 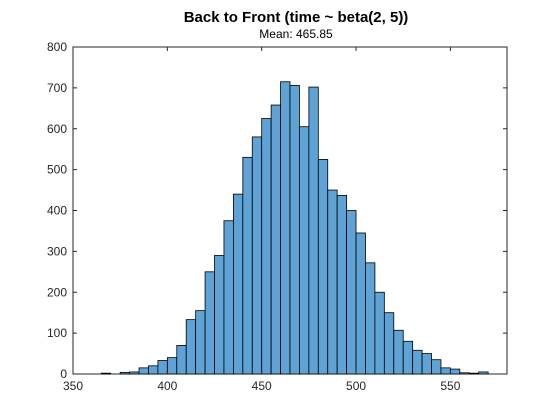 What do you see at coordinates (57, 292) in the screenshot?
I see `y-tick-label: 200` at bounding box center [57, 292].